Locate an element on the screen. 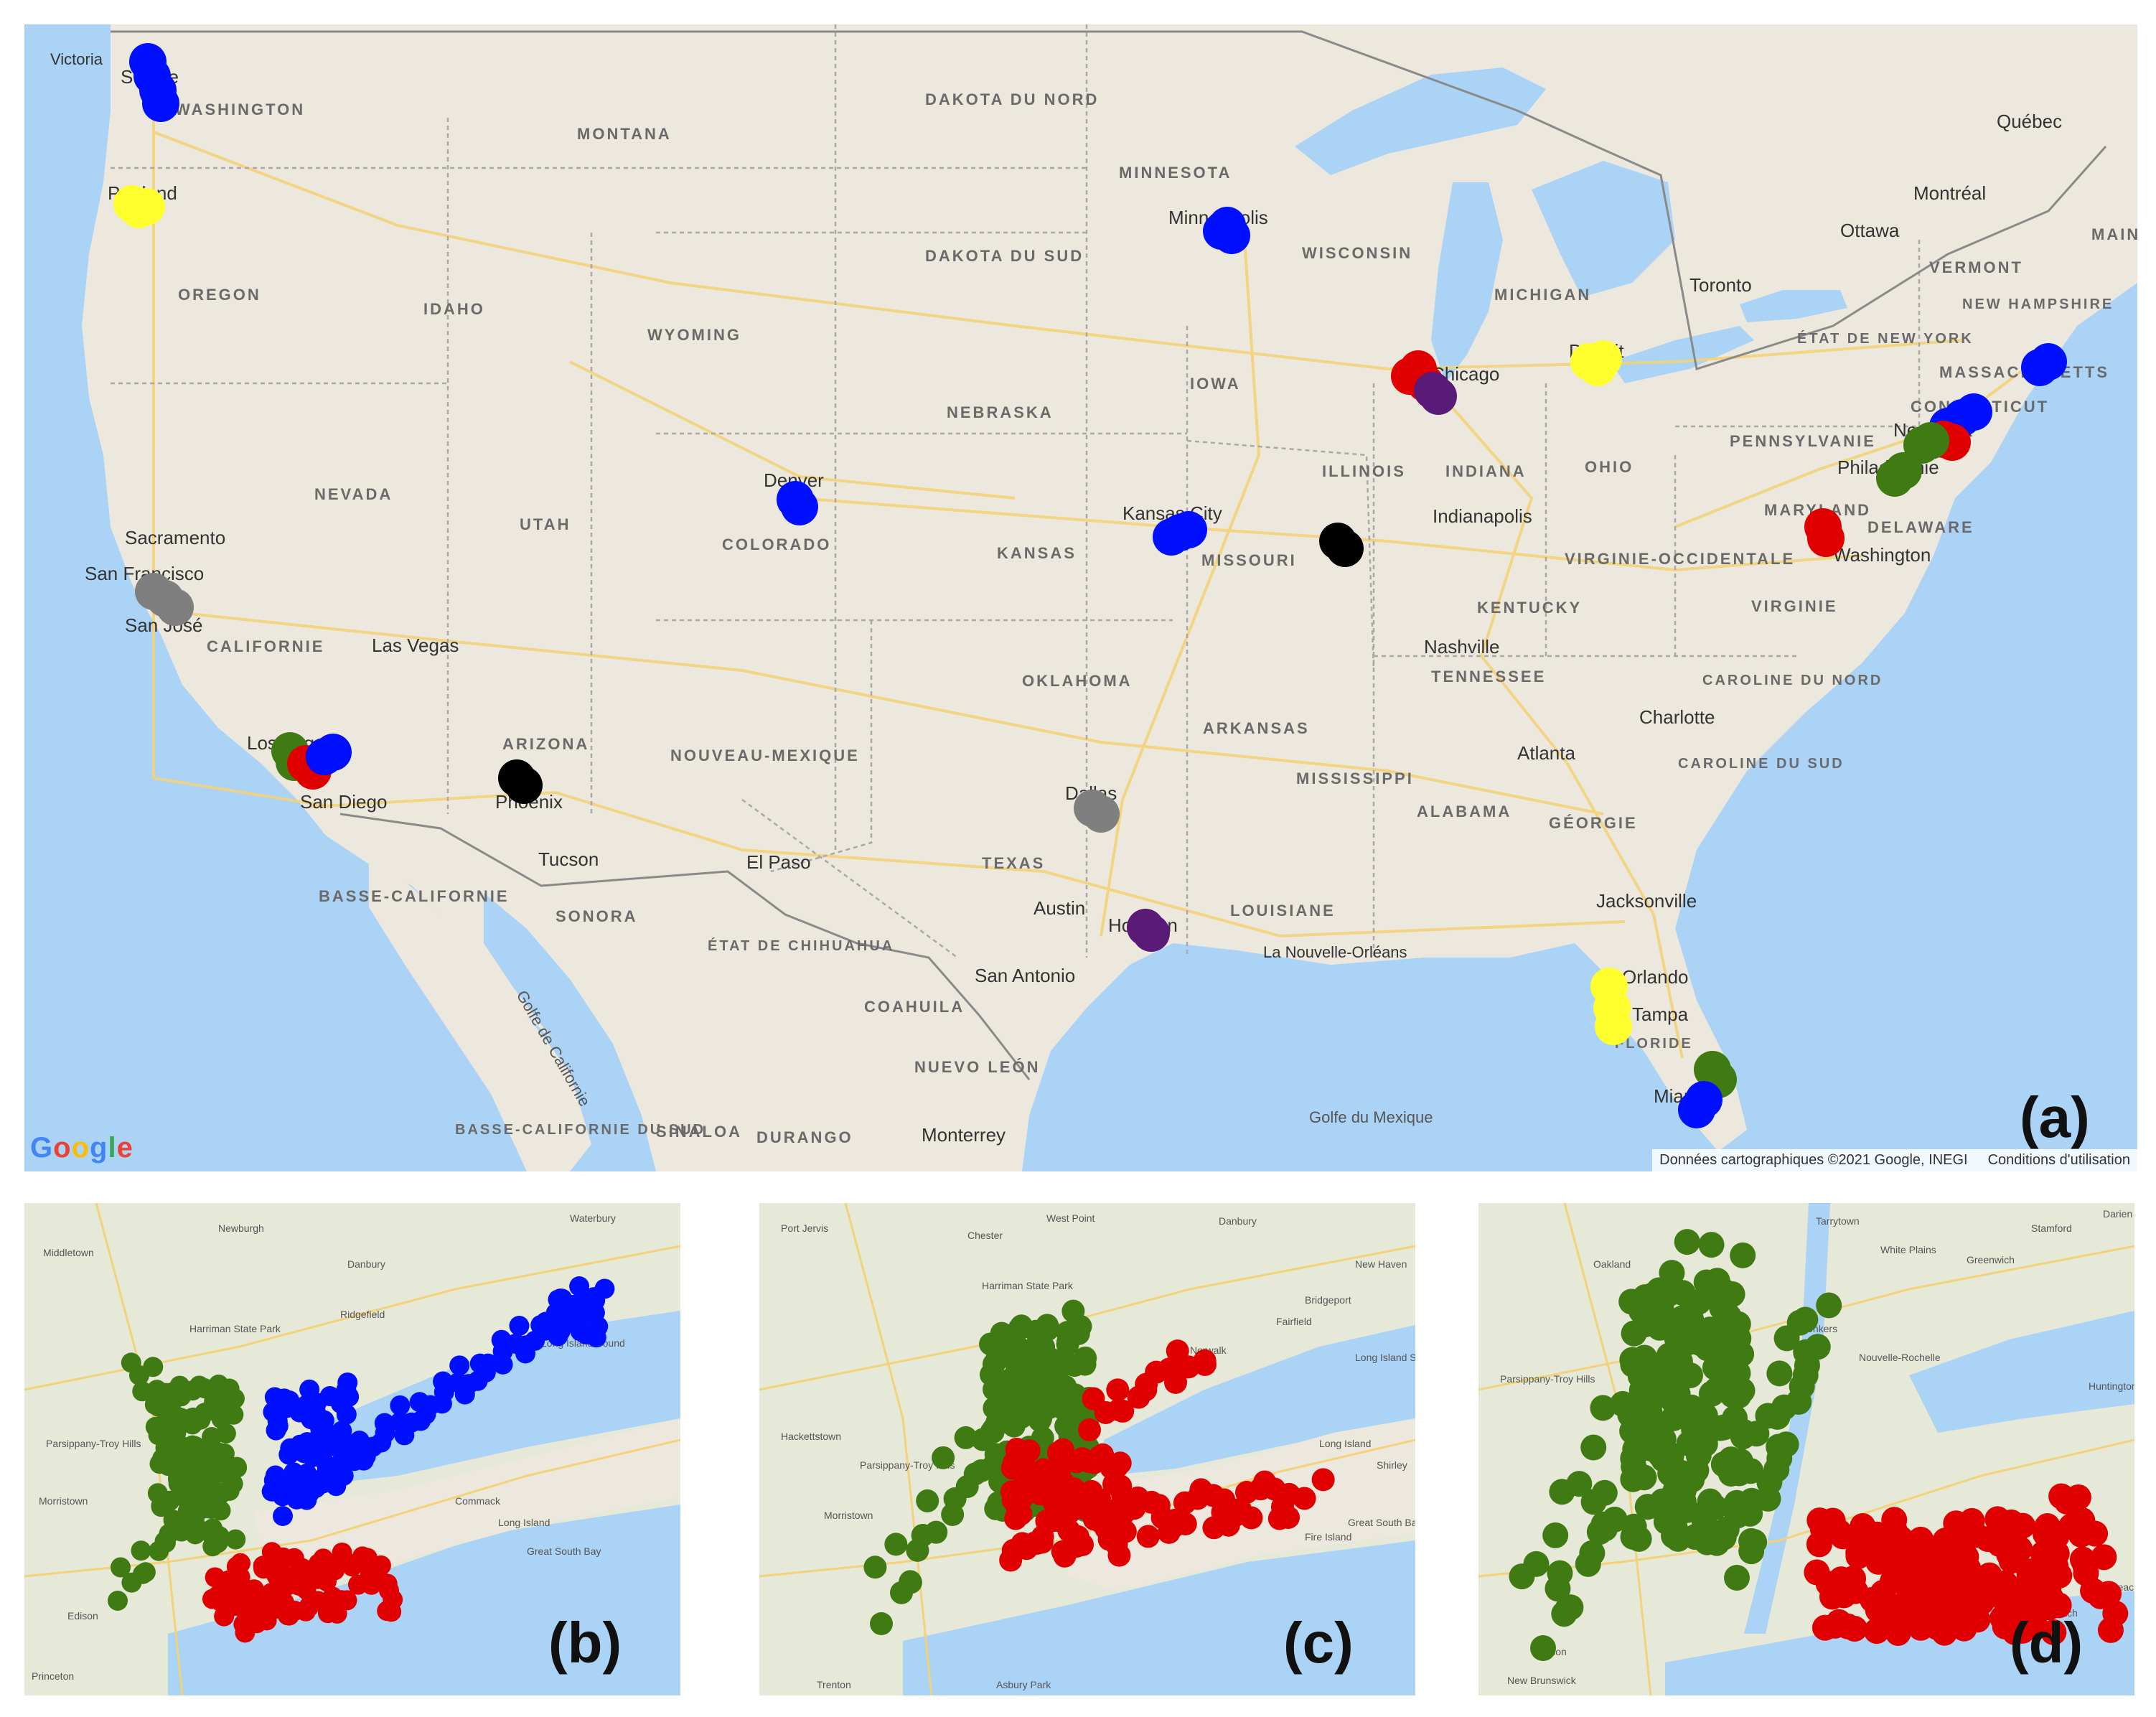  city-label: La Nouvelle-Orléans is located at coordinates (1335, 952).